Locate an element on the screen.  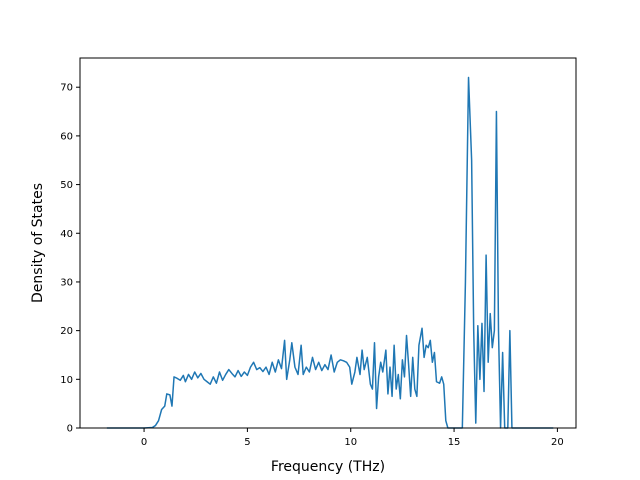
y-tick-label: 0 is located at coordinates (70, 429).